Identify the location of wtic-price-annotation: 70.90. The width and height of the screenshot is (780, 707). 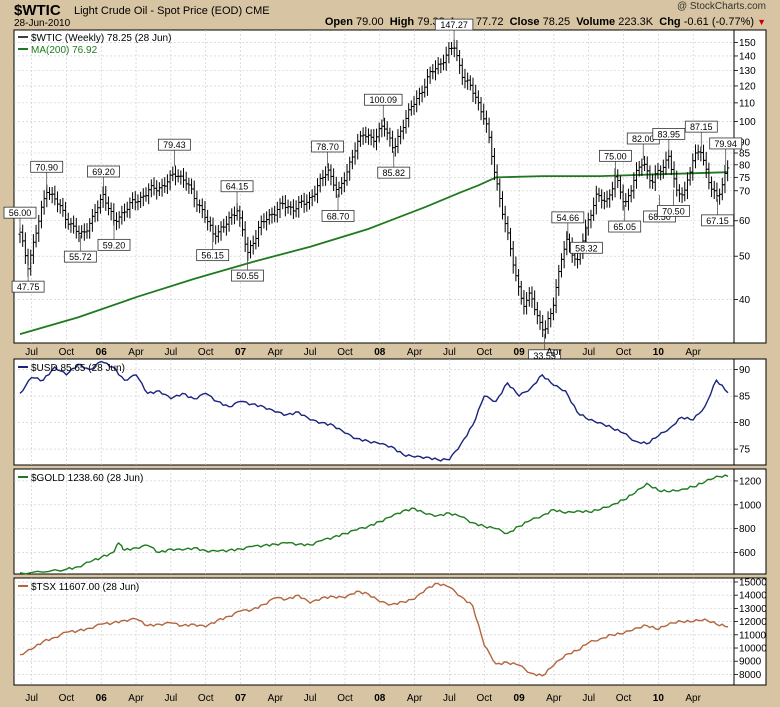
(47, 174).